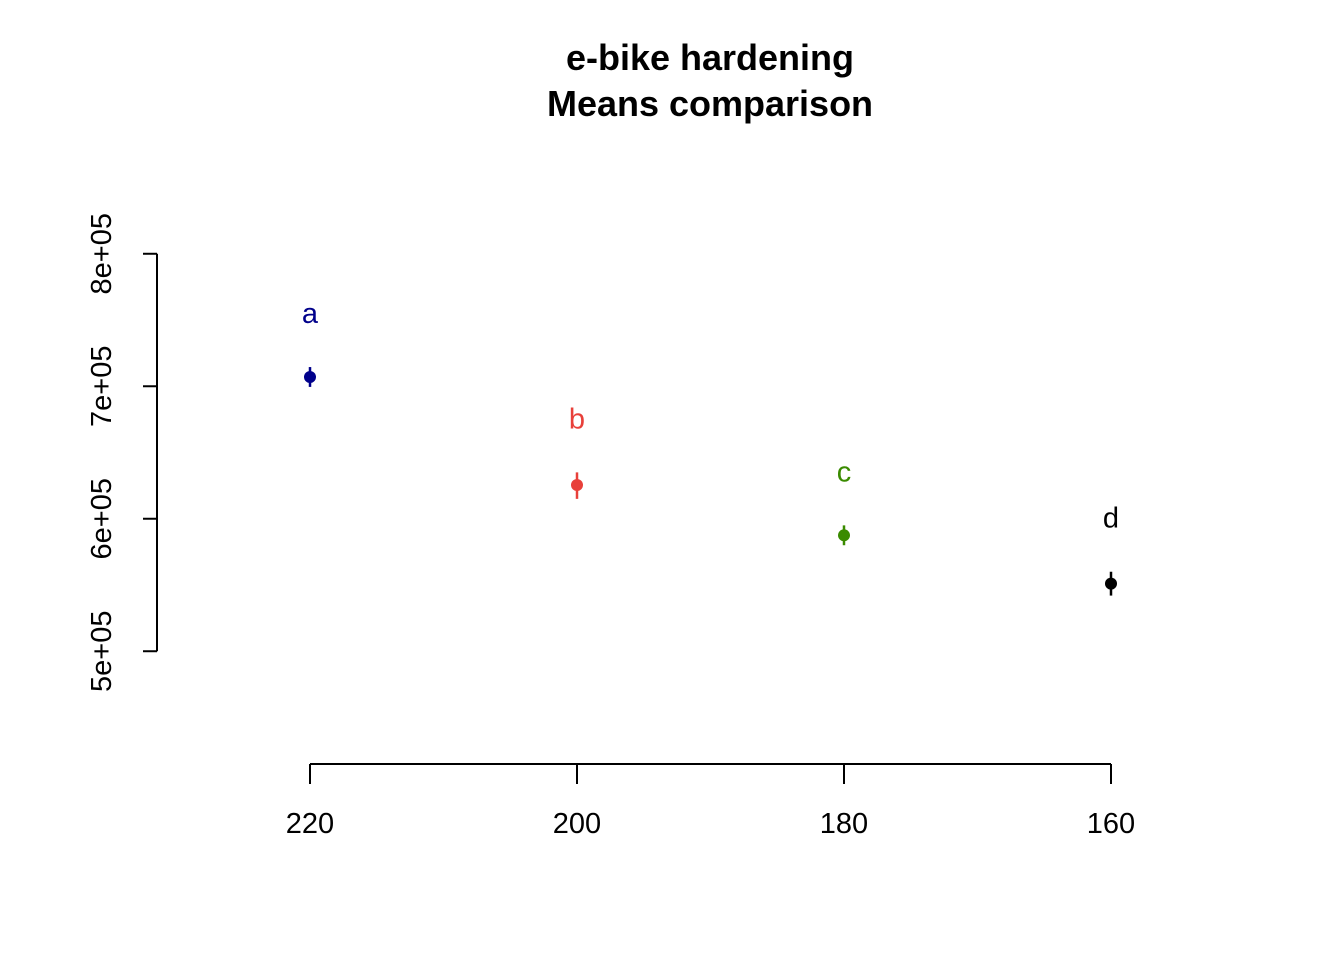  What do you see at coordinates (1111, 824) in the screenshot?
I see `x-tick-label: 160` at bounding box center [1111, 824].